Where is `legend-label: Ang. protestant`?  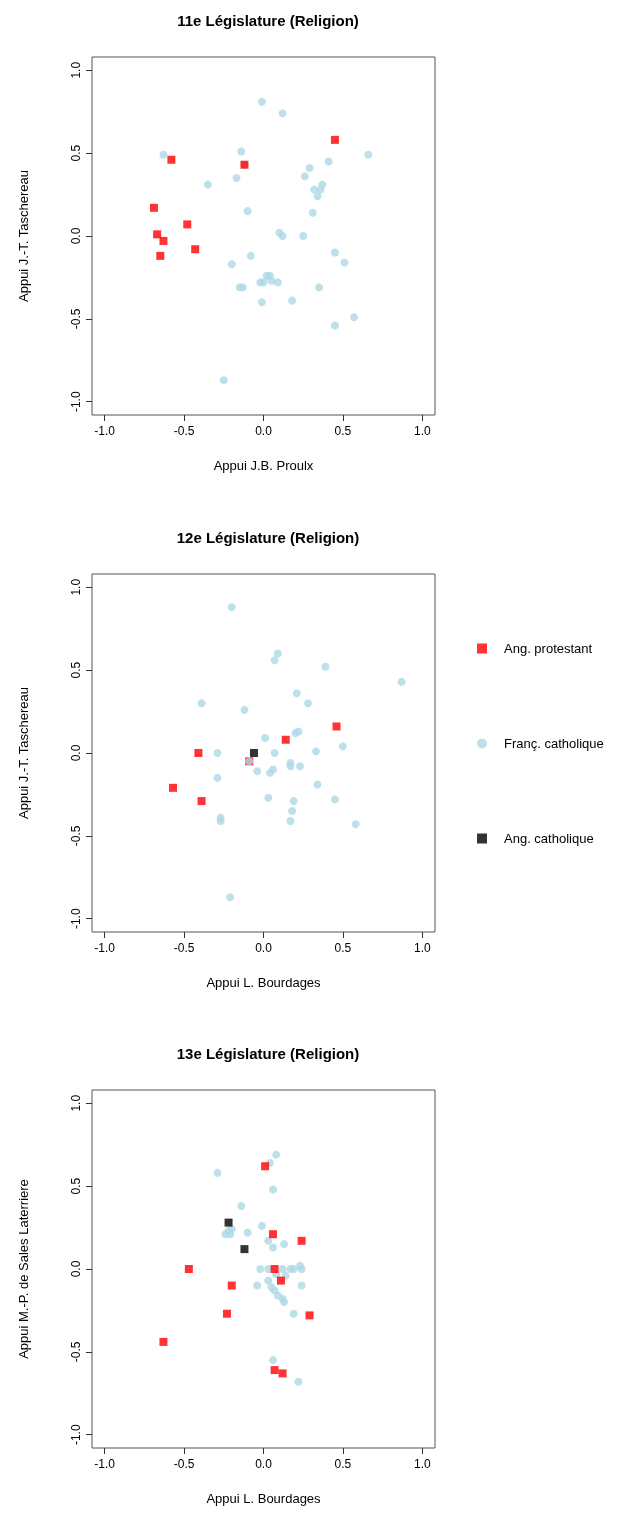
legend-label: Ang. protestant is located at coordinates (548, 648).